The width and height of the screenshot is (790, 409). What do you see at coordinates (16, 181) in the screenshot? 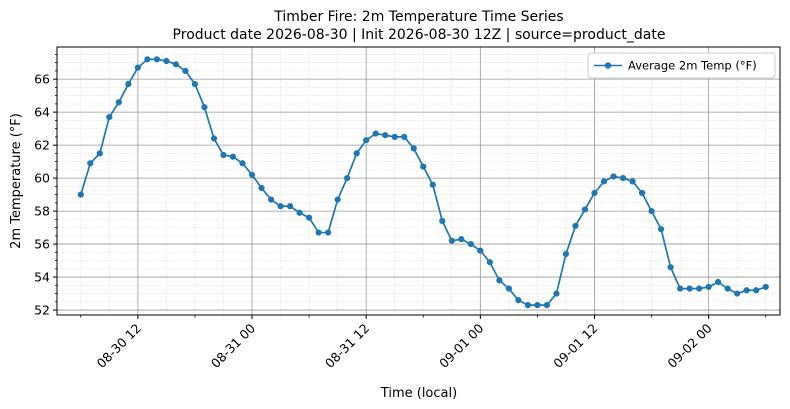
I see `y-axis-label: 2m Temperature (°F)` at bounding box center [16, 181].